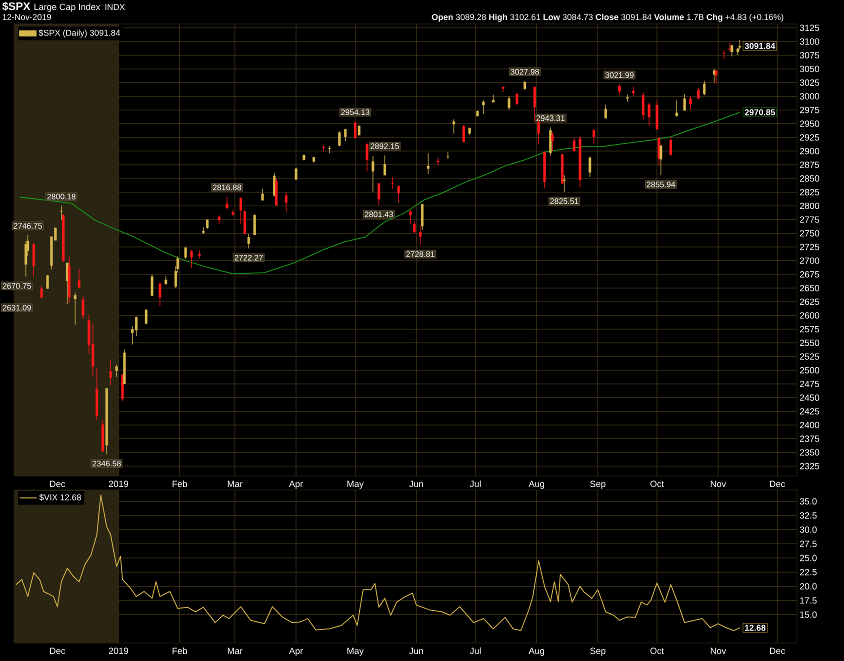 The width and height of the screenshot is (844, 661). Describe the element at coordinates (810, 329) in the screenshot. I see `y-tick-label: 2575` at that location.